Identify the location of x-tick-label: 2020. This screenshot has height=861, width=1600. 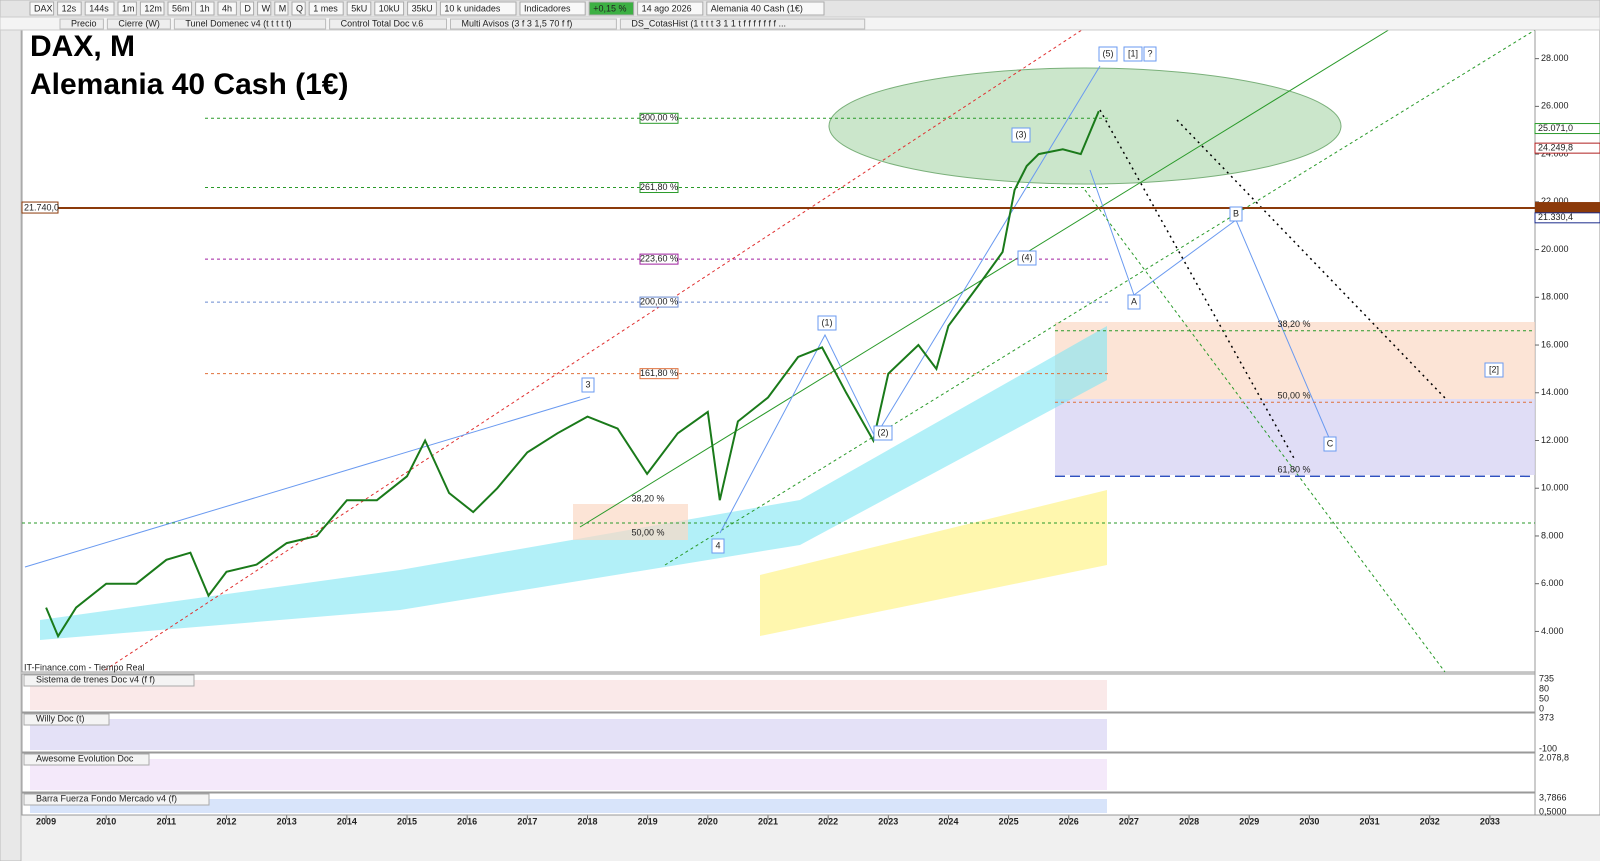
(708, 821).